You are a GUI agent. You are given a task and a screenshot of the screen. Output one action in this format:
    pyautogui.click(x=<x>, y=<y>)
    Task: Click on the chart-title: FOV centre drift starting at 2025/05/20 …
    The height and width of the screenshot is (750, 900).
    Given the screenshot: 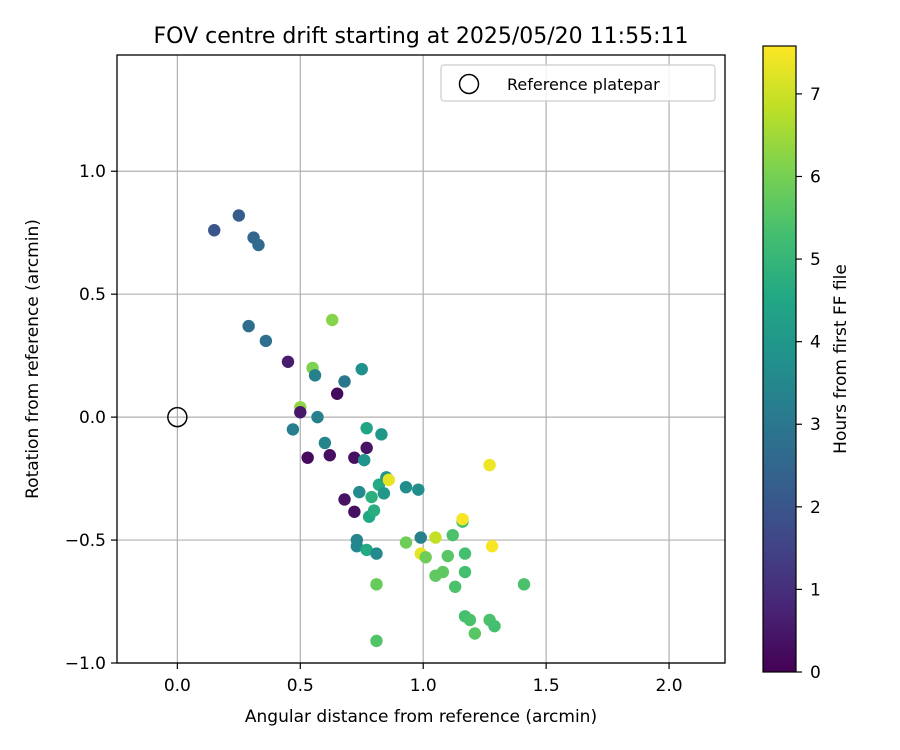 What is the action you would take?
    pyautogui.click(x=421, y=36)
    